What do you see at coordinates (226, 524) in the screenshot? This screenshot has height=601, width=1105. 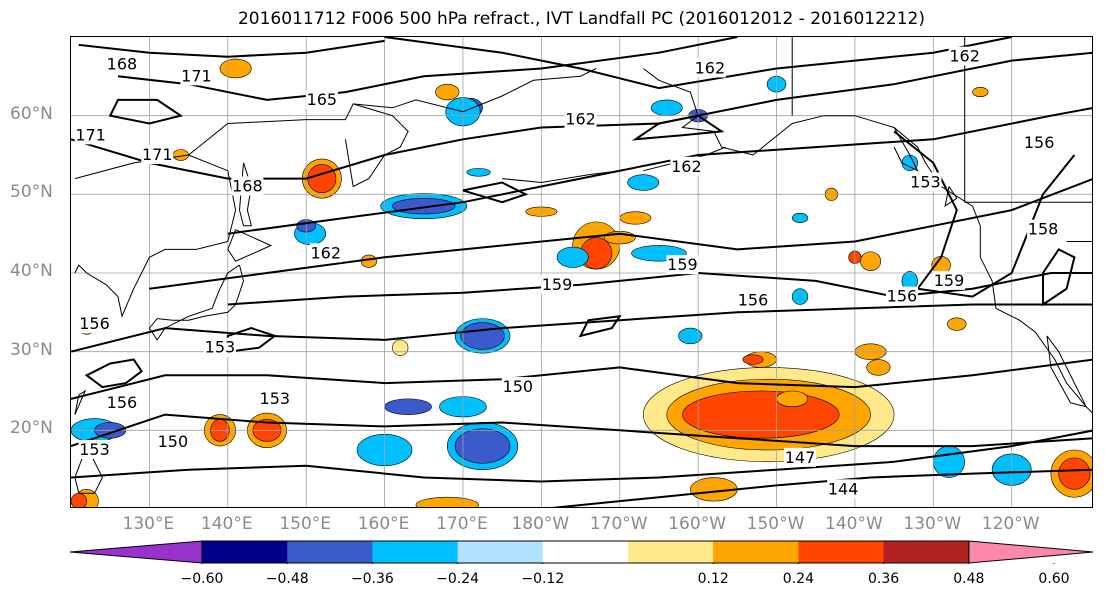 I see `lon-label: 140°E` at bounding box center [226, 524].